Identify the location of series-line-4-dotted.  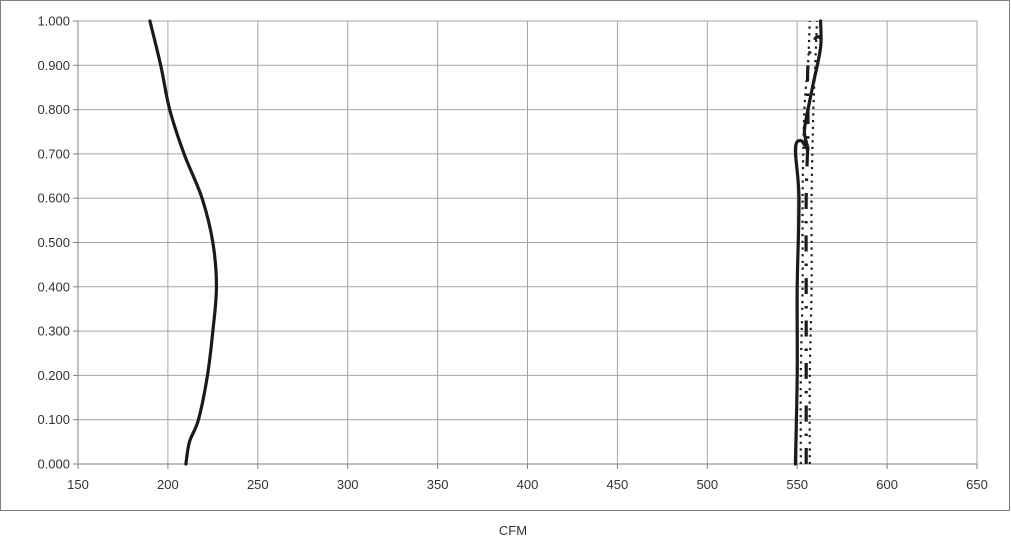
(805, 242).